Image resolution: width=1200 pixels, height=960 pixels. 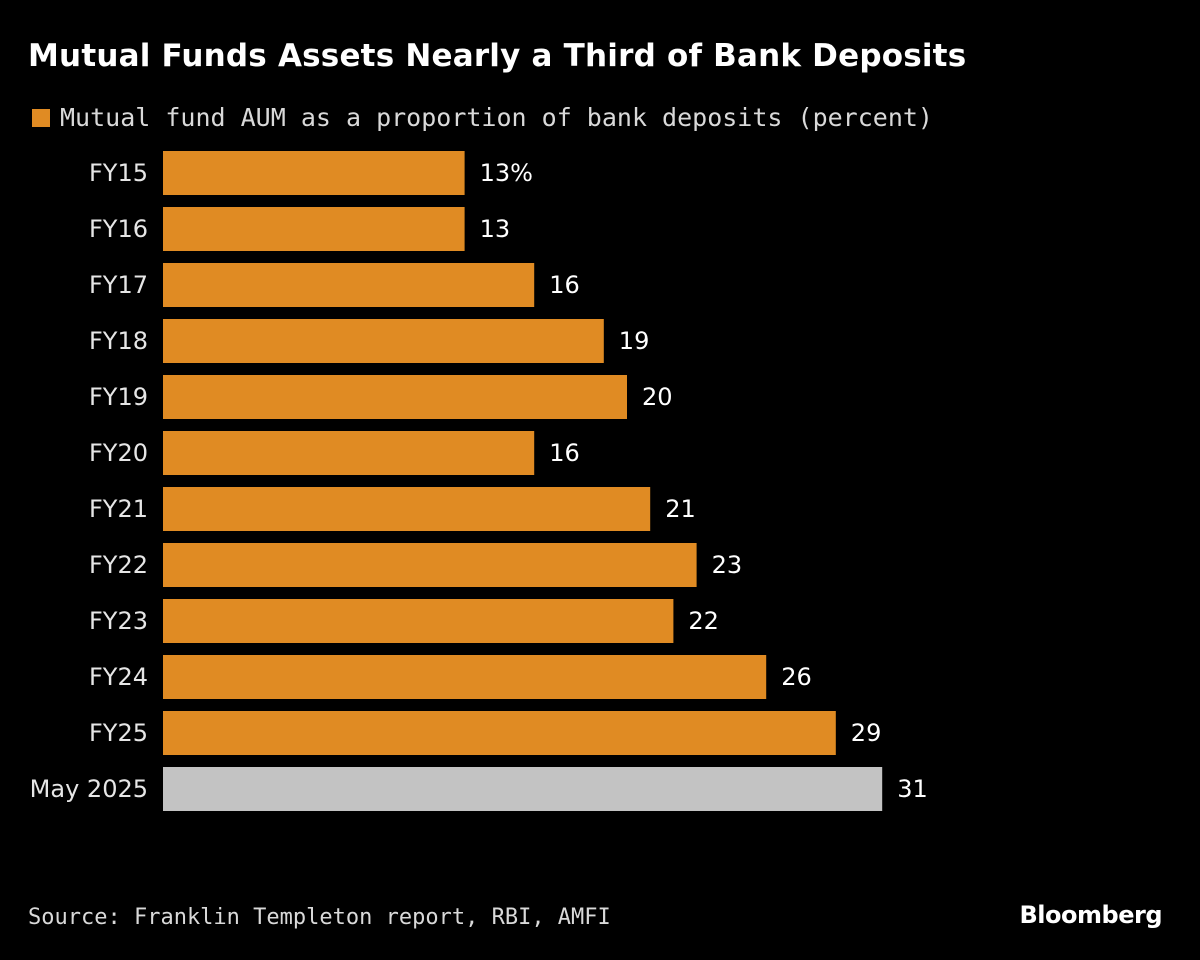 What do you see at coordinates (89, 789) in the screenshot?
I see `category-label: May 2025` at bounding box center [89, 789].